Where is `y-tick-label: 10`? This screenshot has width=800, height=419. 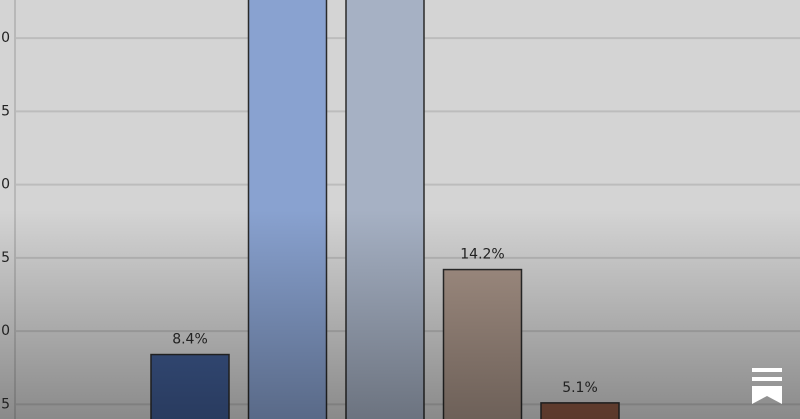 y-tick-label: 10 is located at coordinates (5, 331).